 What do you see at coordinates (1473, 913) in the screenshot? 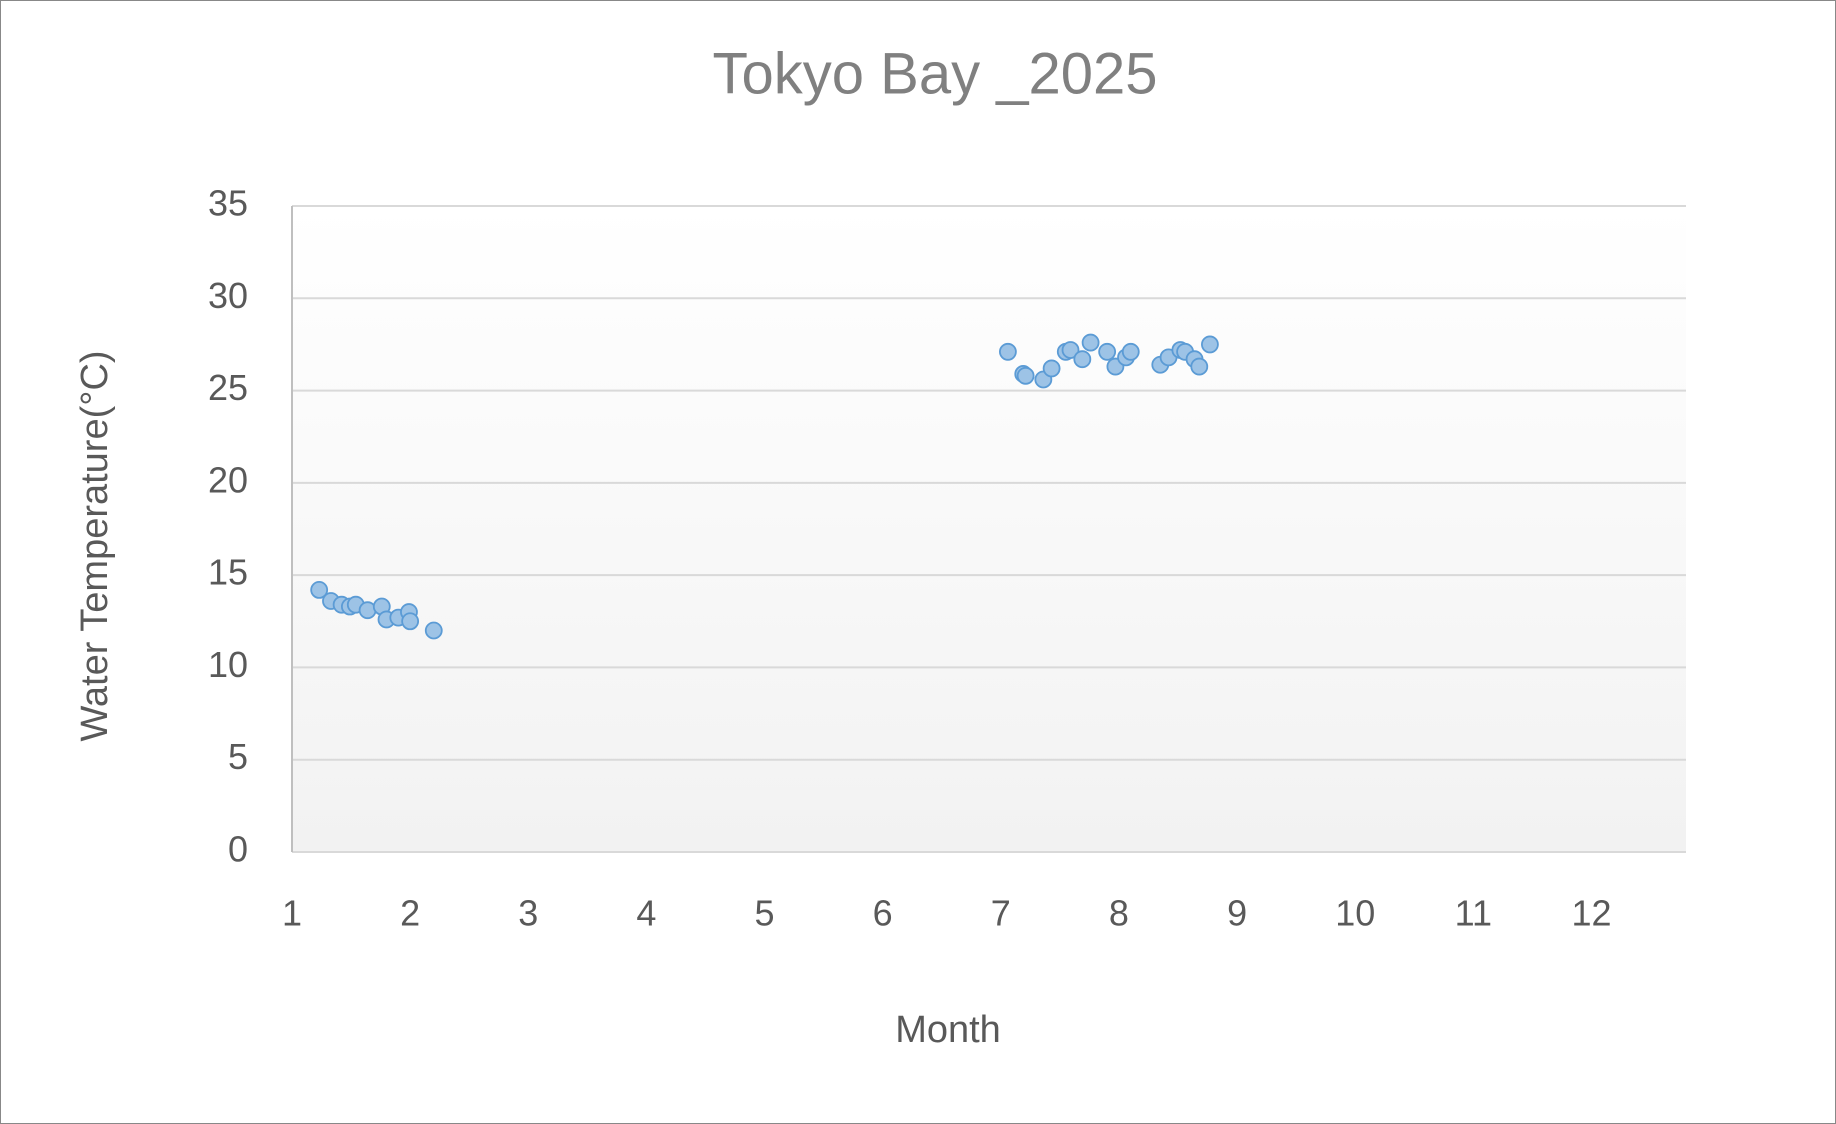
I see `x-tick-label: 11` at bounding box center [1473, 913].